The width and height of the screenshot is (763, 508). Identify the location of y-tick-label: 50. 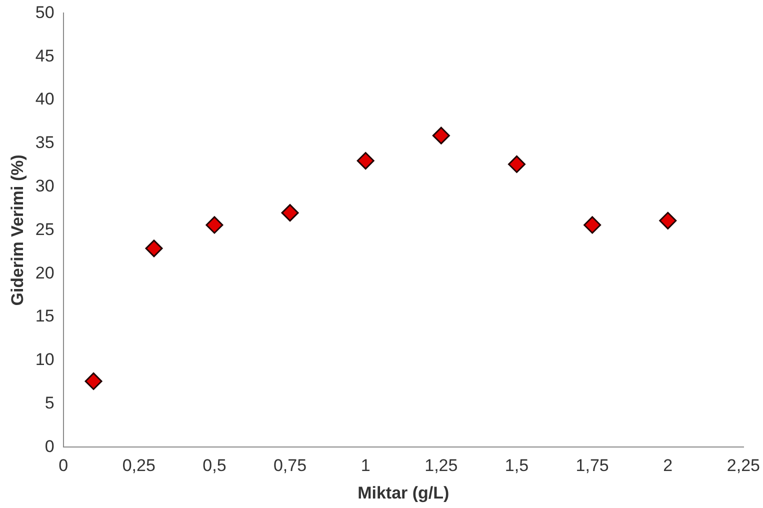
(44, 12).